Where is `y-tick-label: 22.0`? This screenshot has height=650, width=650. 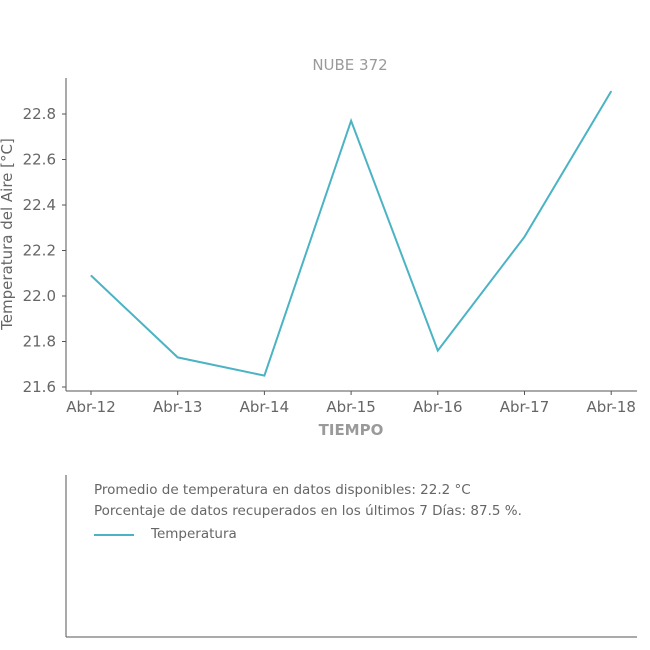
y-tick-label: 22.0 is located at coordinates (39, 296).